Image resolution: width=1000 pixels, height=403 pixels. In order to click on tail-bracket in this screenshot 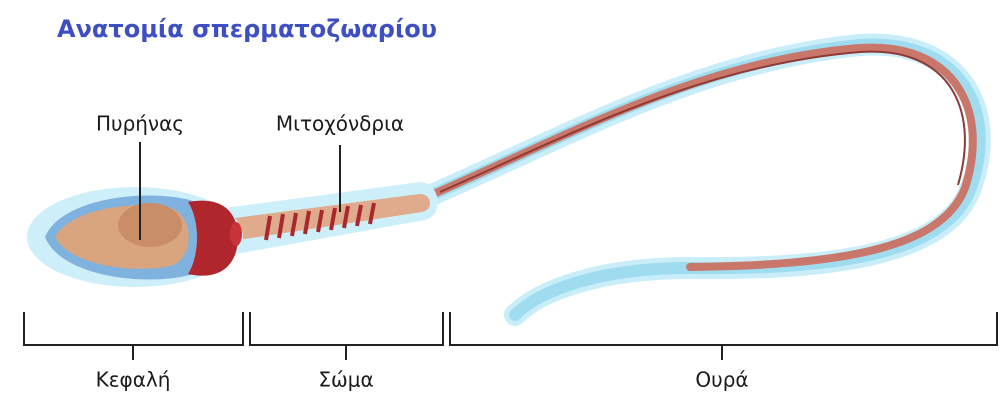, I will do `click(723, 336)`.